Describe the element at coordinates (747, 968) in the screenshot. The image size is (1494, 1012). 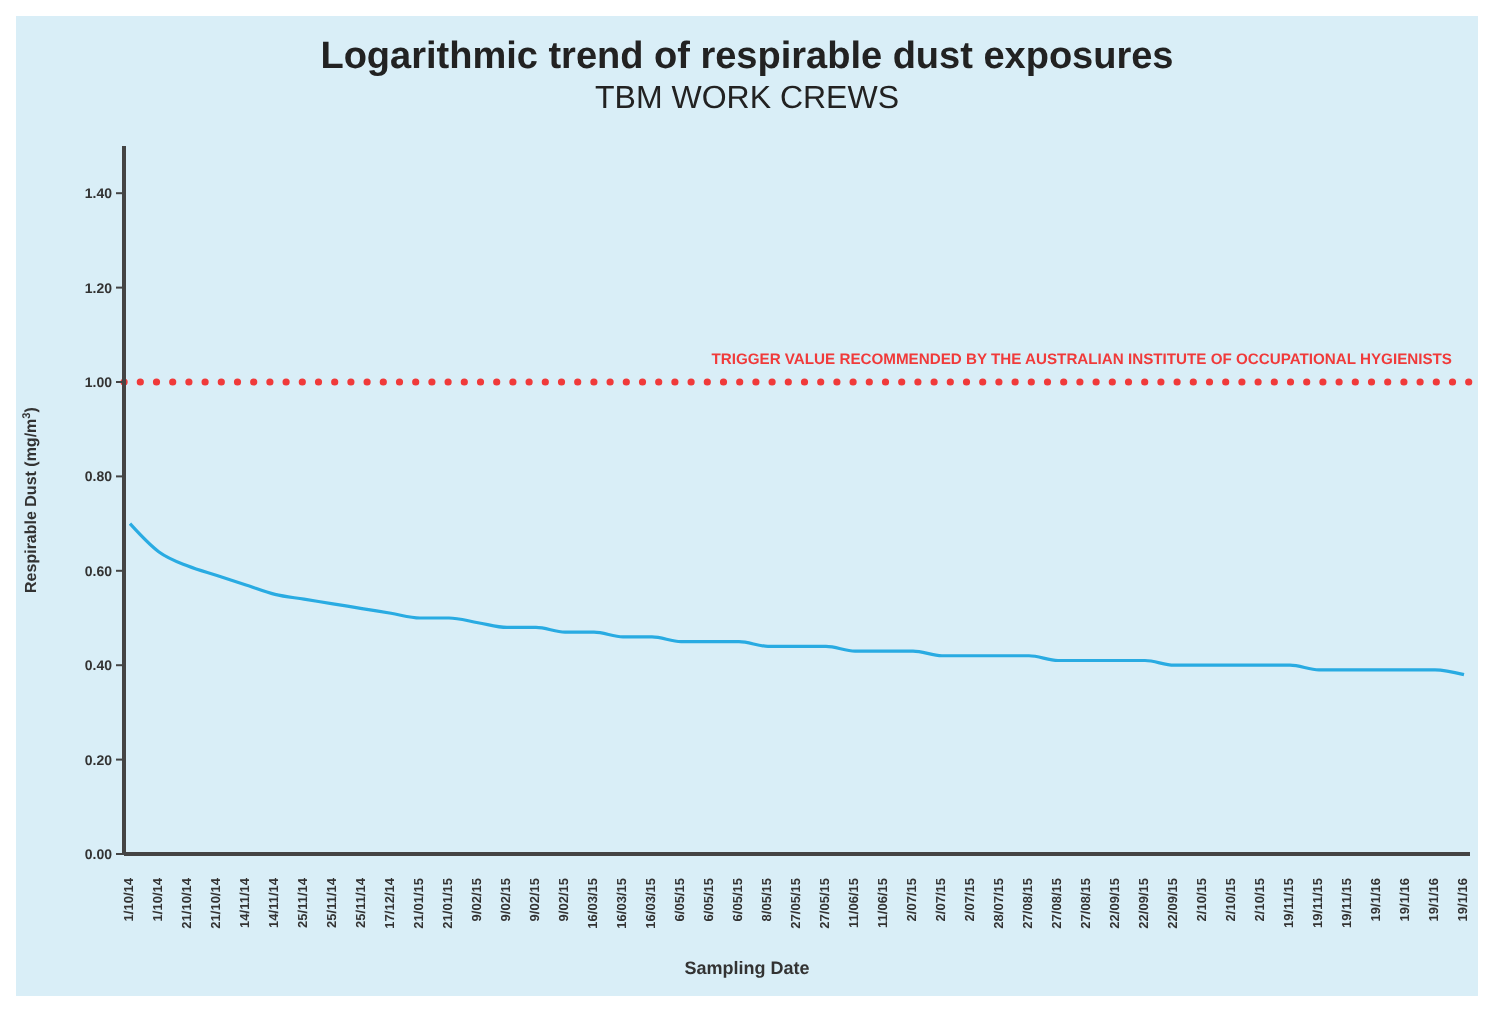
I see `x-axis-title: Sampling Date` at that location.